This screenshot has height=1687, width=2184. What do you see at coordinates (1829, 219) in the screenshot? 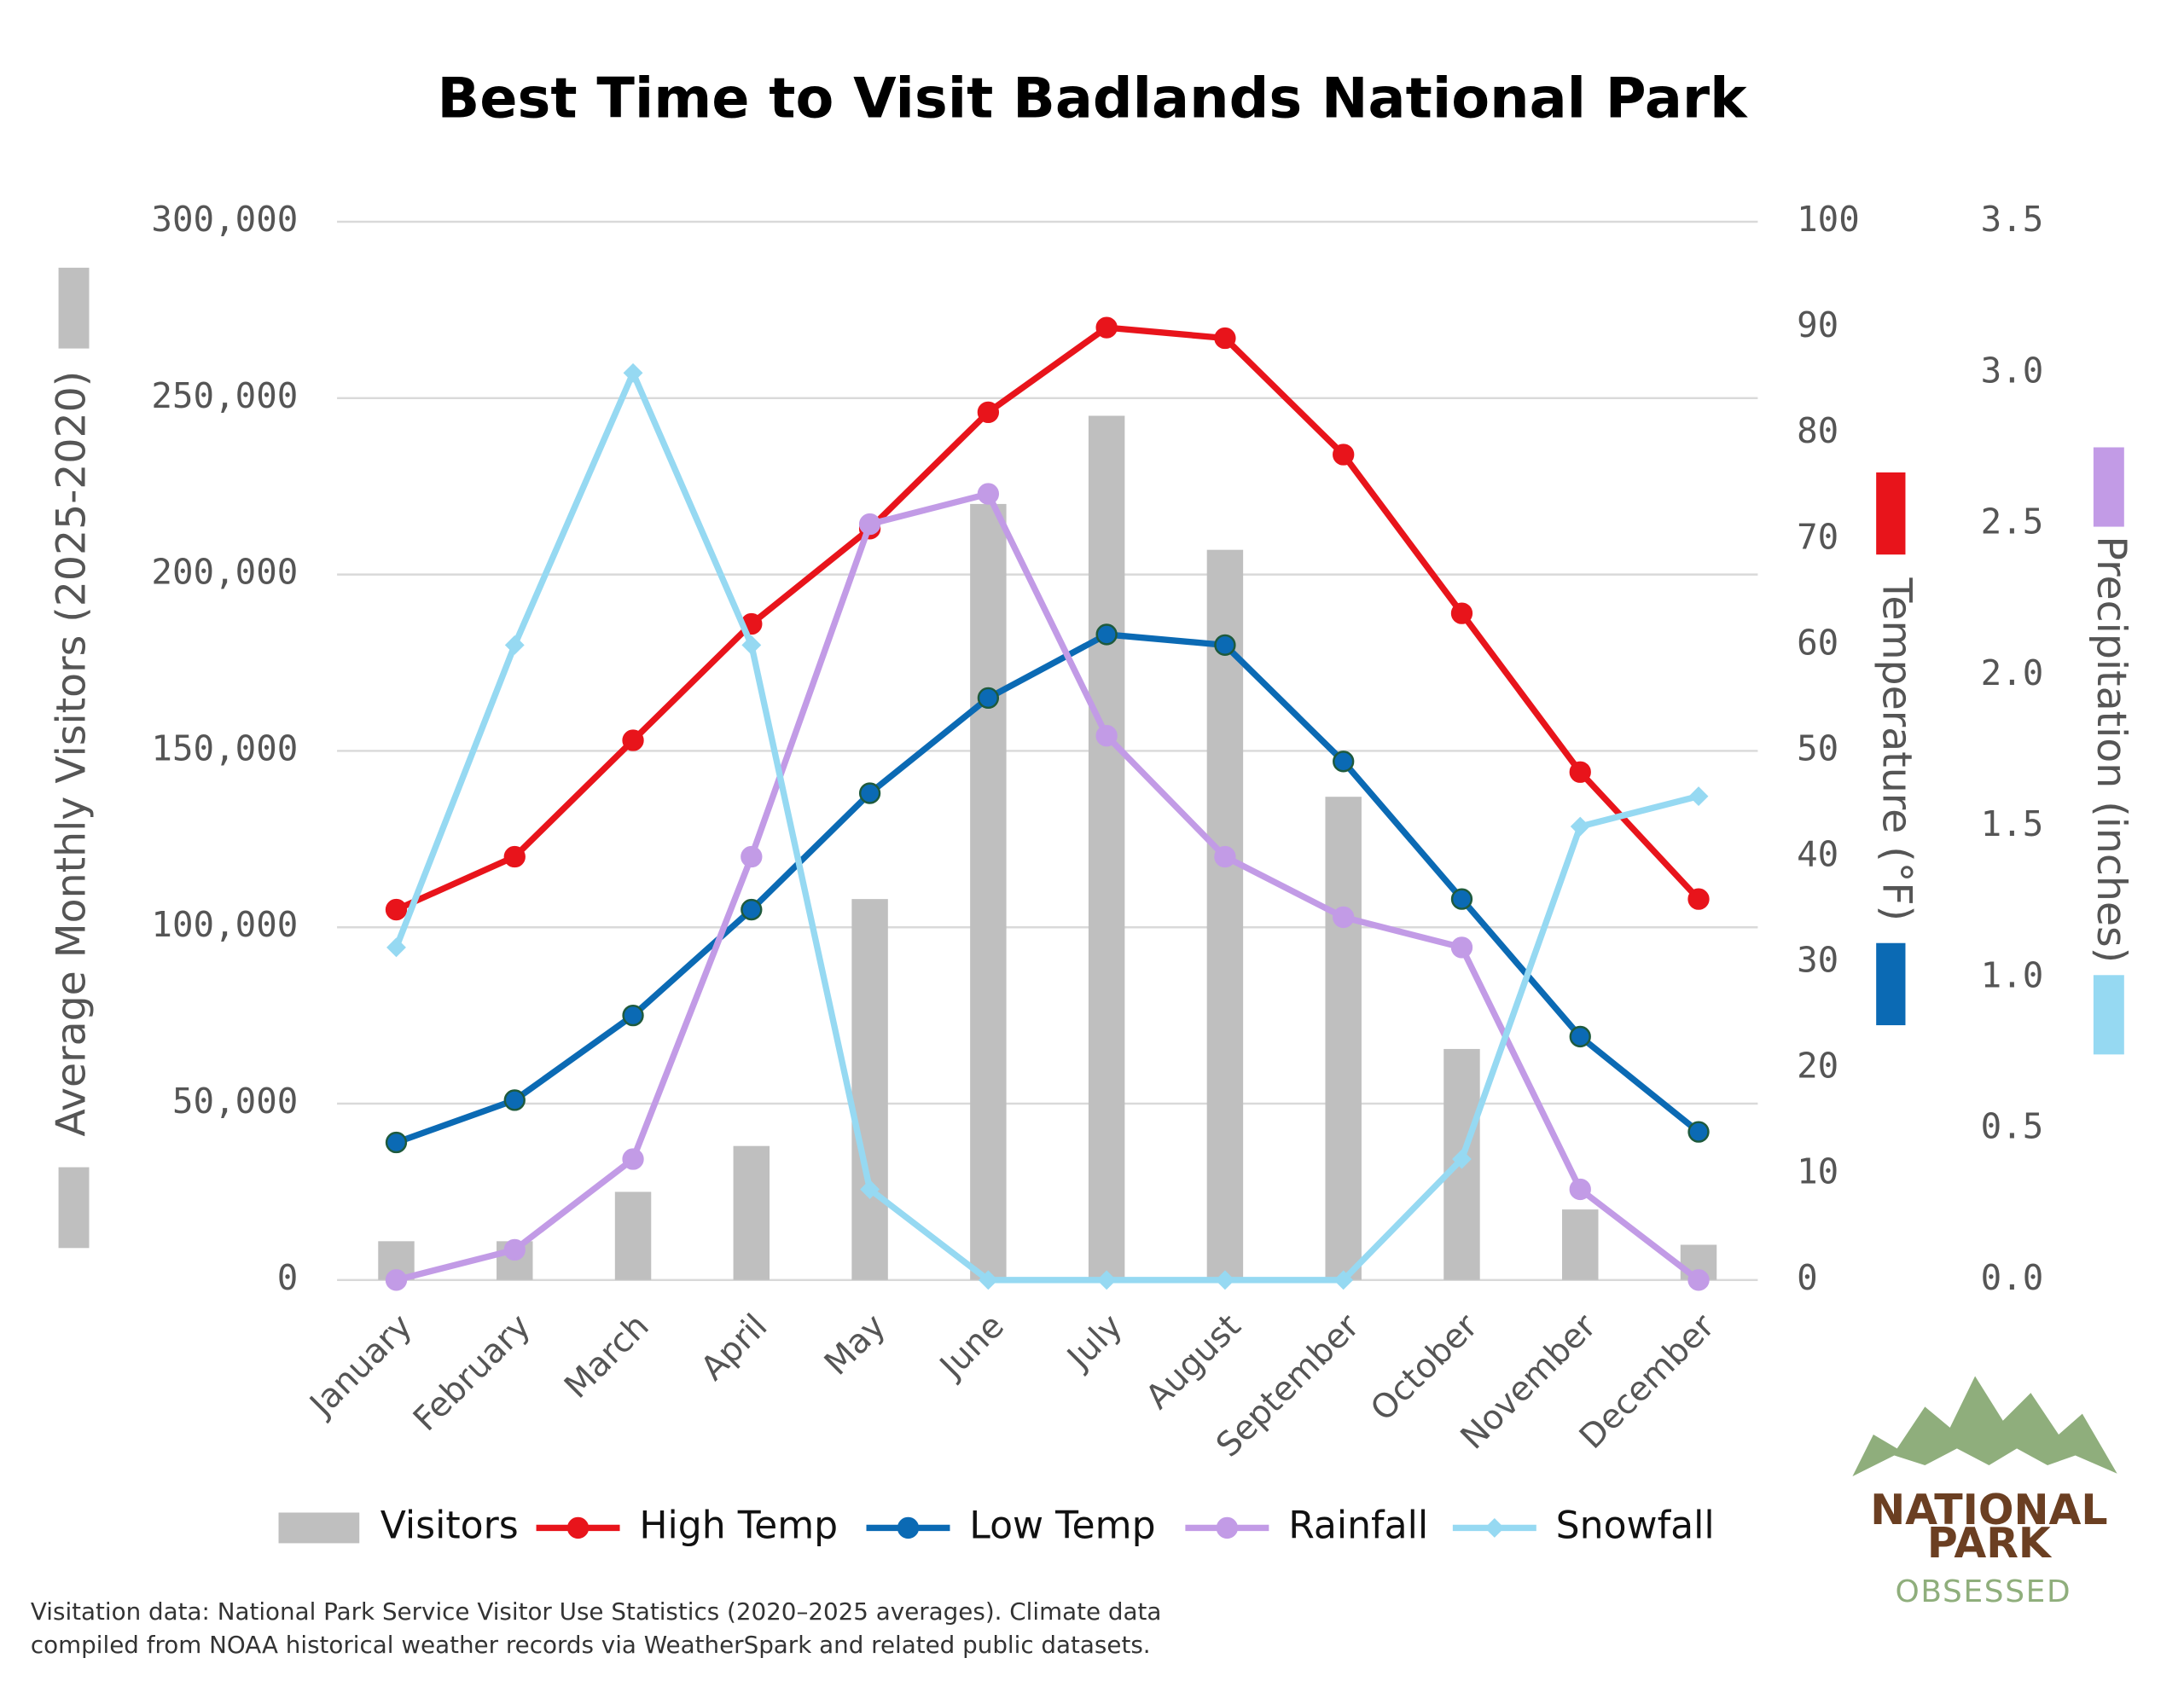
I see `y2-tick-label: 100` at bounding box center [1829, 219].